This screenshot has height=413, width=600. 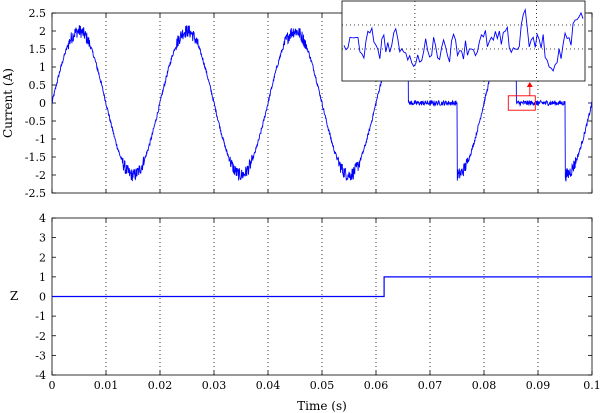 I want to click on x-tick-label: 0.05, so click(x=322, y=385).